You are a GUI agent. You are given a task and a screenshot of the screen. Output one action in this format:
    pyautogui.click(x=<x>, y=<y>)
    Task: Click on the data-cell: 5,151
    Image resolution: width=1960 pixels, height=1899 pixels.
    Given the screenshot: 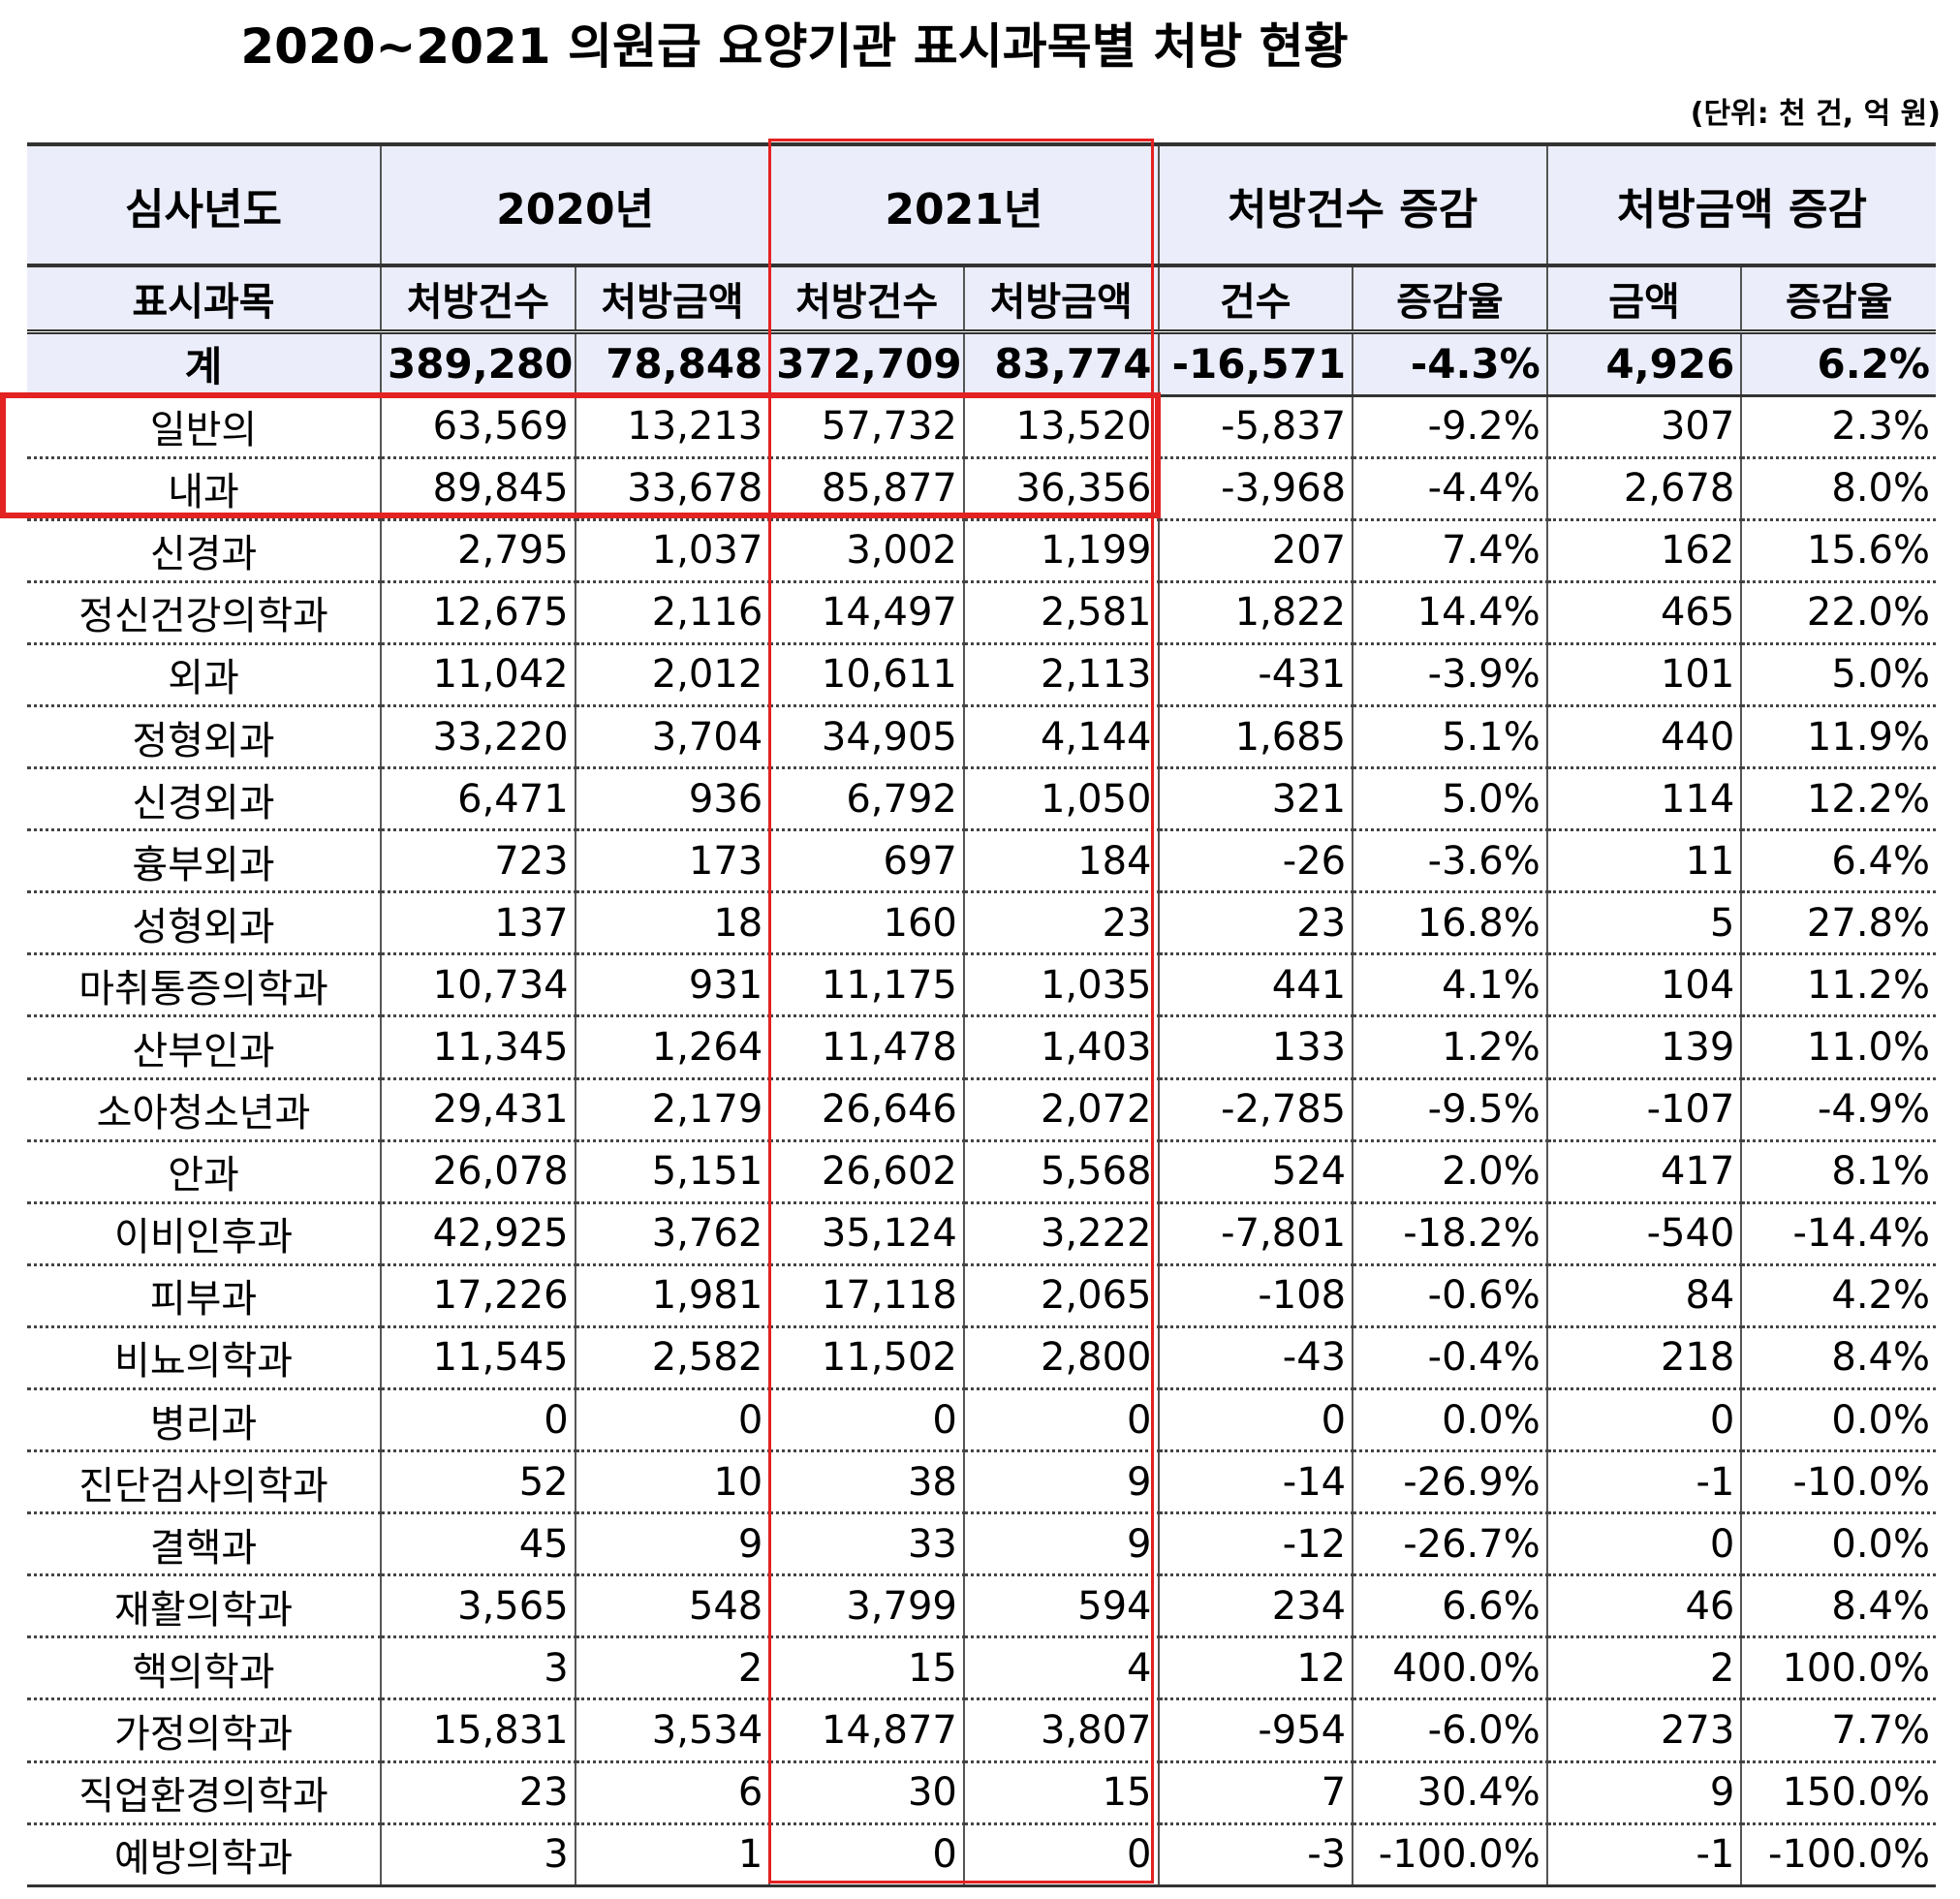 What is the action you would take?
    pyautogui.click(x=673, y=1172)
    